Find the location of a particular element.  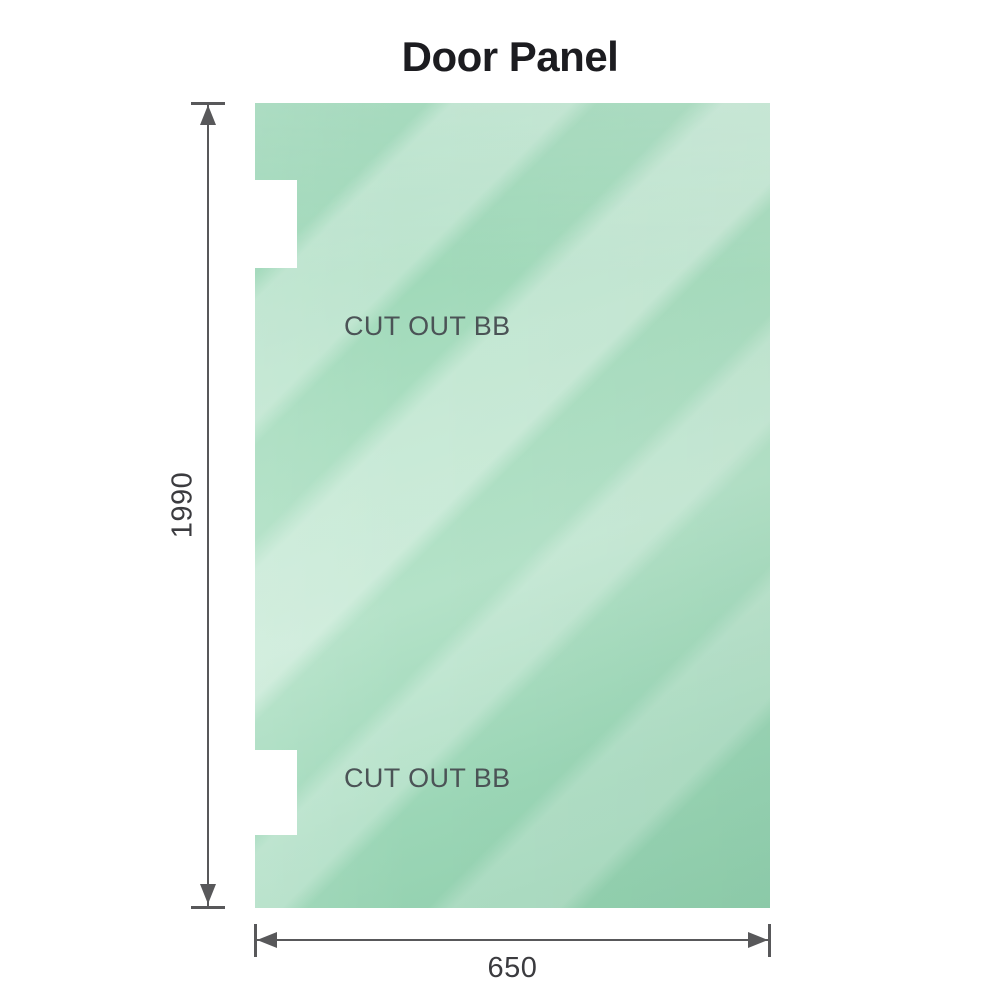

dimension-cap-right is located at coordinates (769, 940).